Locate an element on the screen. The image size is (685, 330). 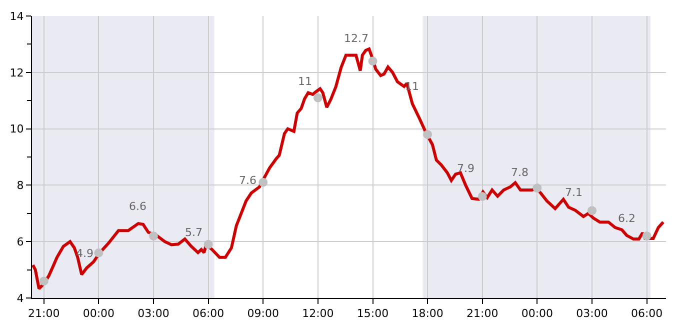
annotation: 11 is located at coordinates (305, 81).